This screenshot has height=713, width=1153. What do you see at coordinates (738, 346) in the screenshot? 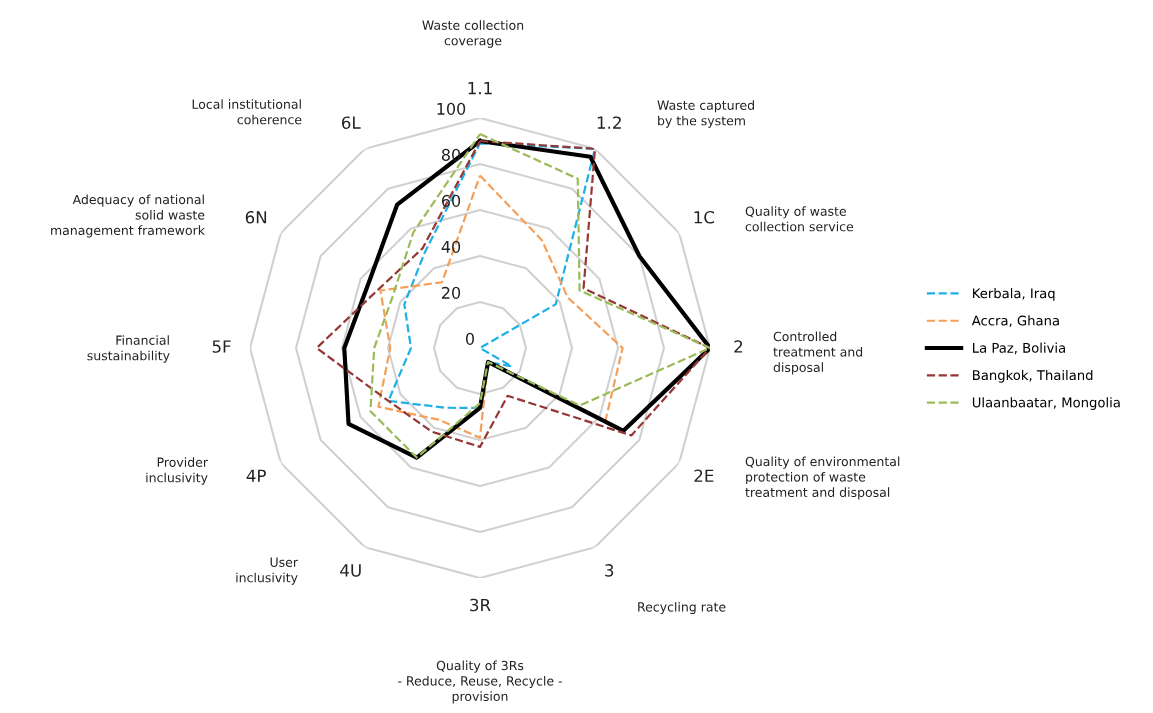
I see `spoke-label: 2` at bounding box center [738, 346].